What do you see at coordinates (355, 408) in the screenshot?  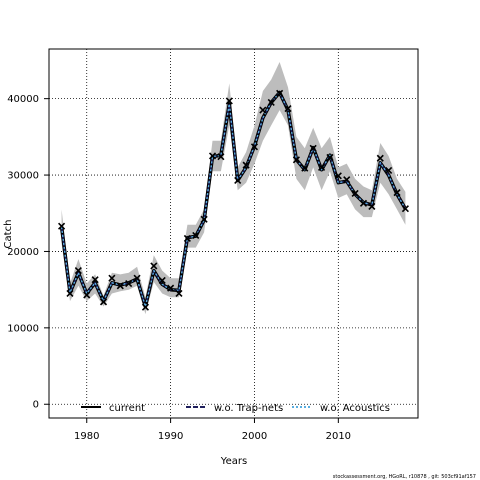 I see `legend-label-wo-acoustics: w.o. Acoustics` at bounding box center [355, 408].